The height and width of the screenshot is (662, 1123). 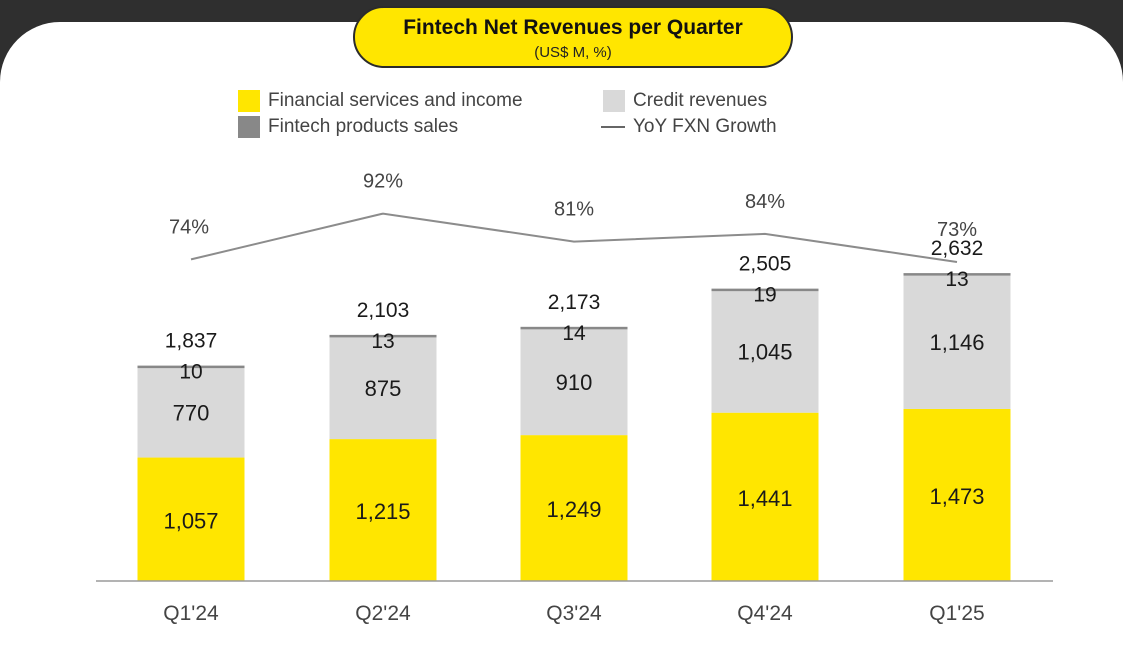 I want to click on legend-swatch-credit, so click(x=614, y=101).